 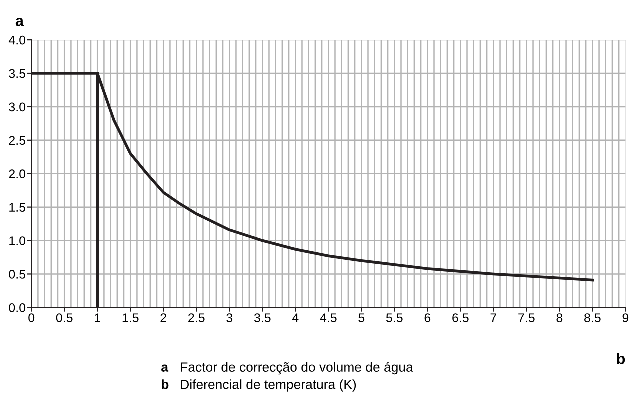 I want to click on x-tick-label: 8.5, so click(x=592, y=318).